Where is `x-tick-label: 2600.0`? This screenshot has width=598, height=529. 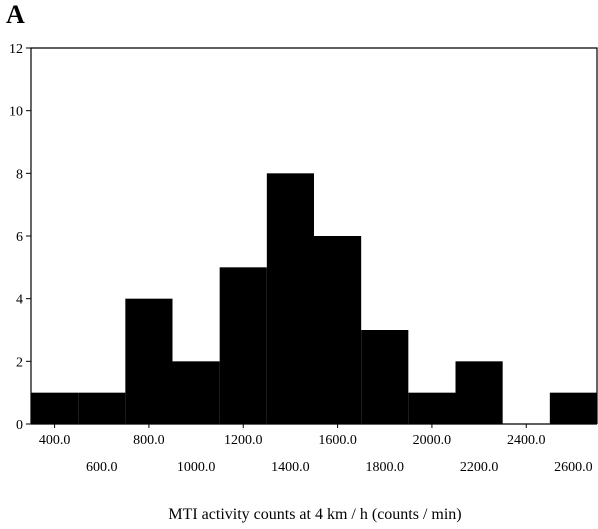 x-tick-label: 2600.0 is located at coordinates (573, 467).